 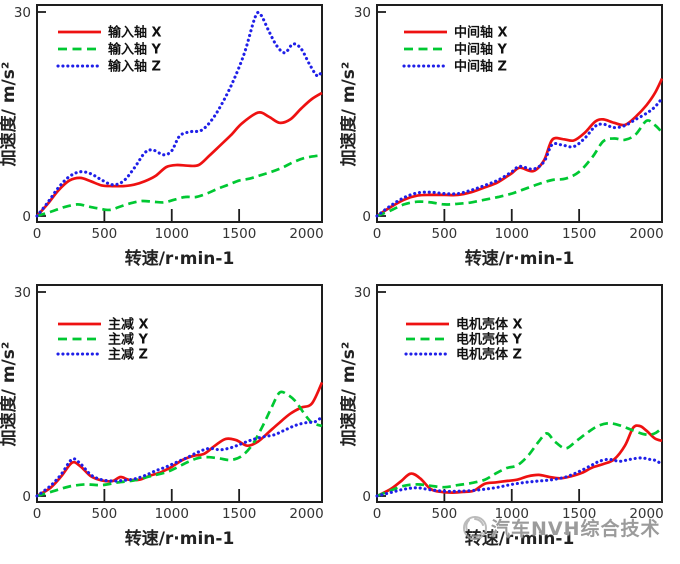 What do you see at coordinates (128, 355) in the screenshot?
I see `legend-label: 主减 Z` at bounding box center [128, 355].